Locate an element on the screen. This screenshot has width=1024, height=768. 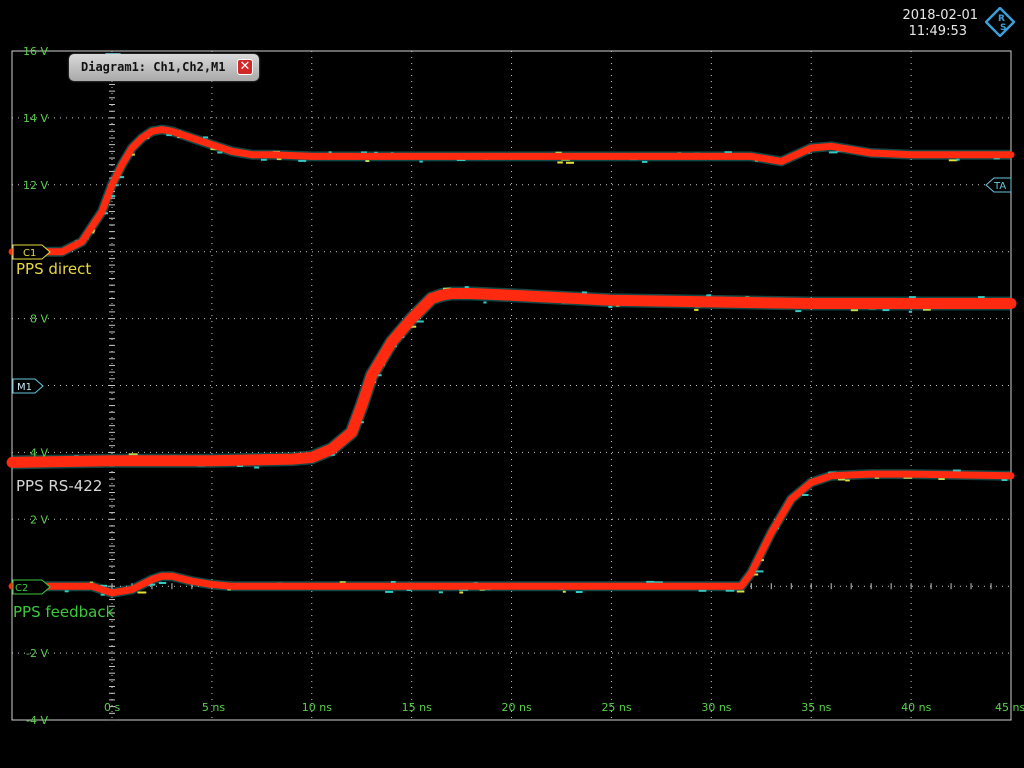
c2-marker: C2 is located at coordinates (31, 587).